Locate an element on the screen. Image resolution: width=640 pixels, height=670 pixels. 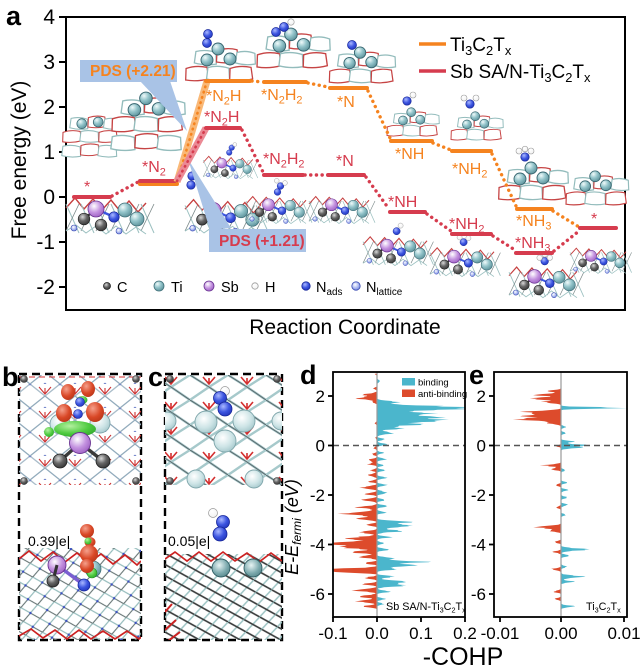
svg-text: Reaction Coordinate is located at coordinates (344, 327).